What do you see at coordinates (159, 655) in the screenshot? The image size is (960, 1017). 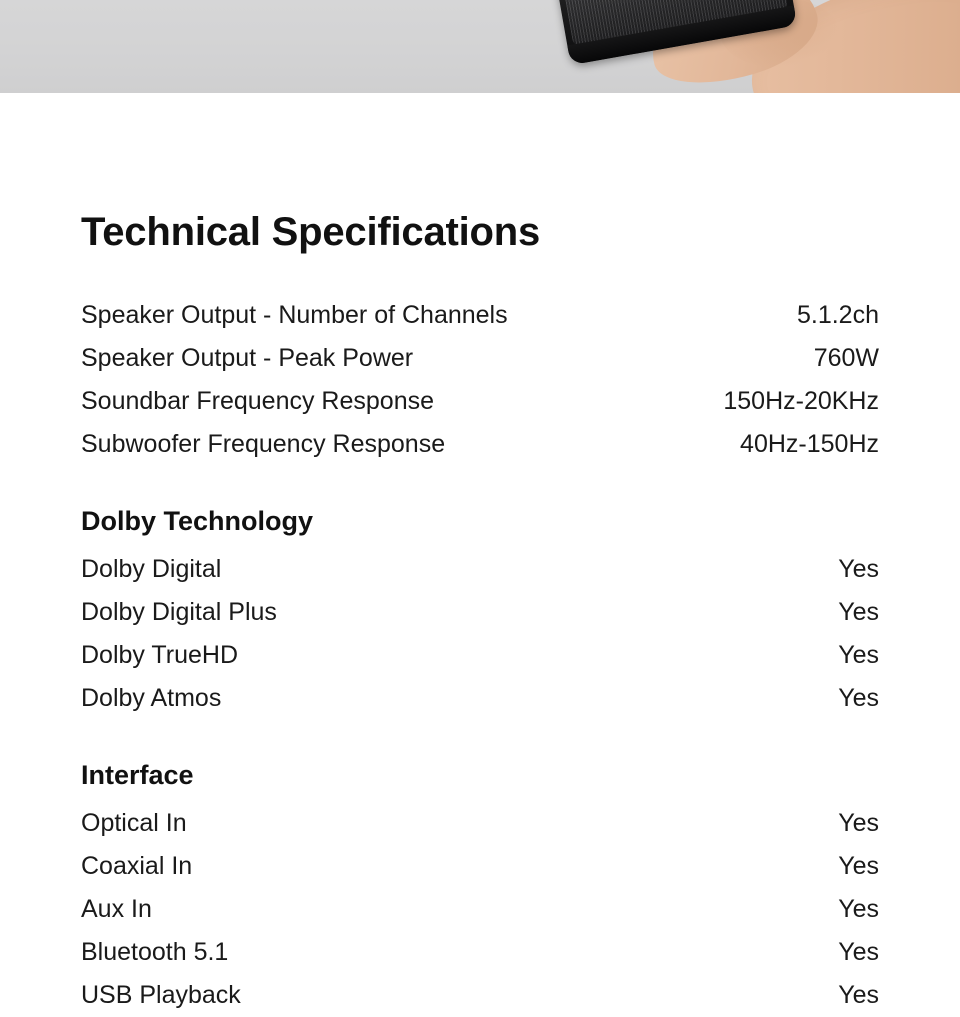 I see `spec-label: Dolby TrueHD` at bounding box center [159, 655].